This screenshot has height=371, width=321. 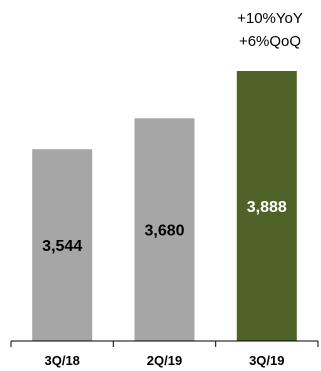 What do you see at coordinates (270, 30) in the screenshot?
I see `growth-annotation: +10%YoY +6%QoQ` at bounding box center [270, 30].